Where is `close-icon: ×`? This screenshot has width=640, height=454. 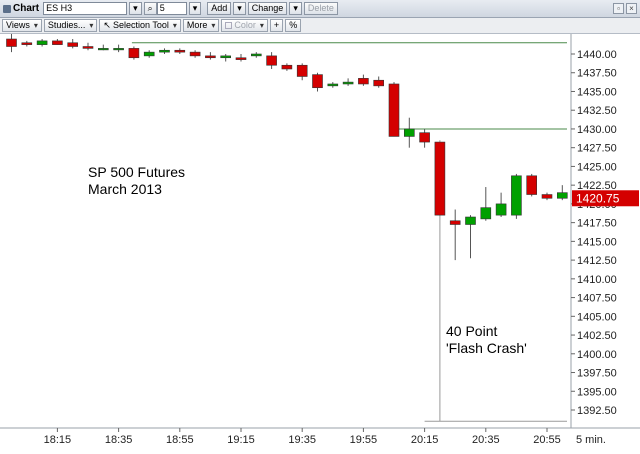 close-icon: × is located at coordinates (631, 8).